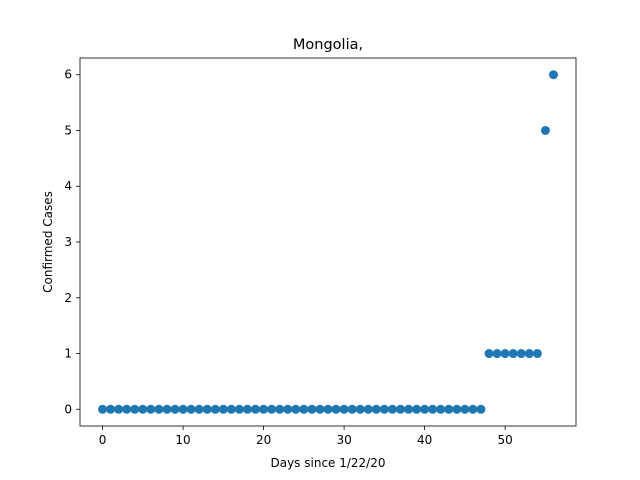  What do you see at coordinates (48, 242) in the screenshot?
I see `y-axis-label: Confirmed Cases` at bounding box center [48, 242].